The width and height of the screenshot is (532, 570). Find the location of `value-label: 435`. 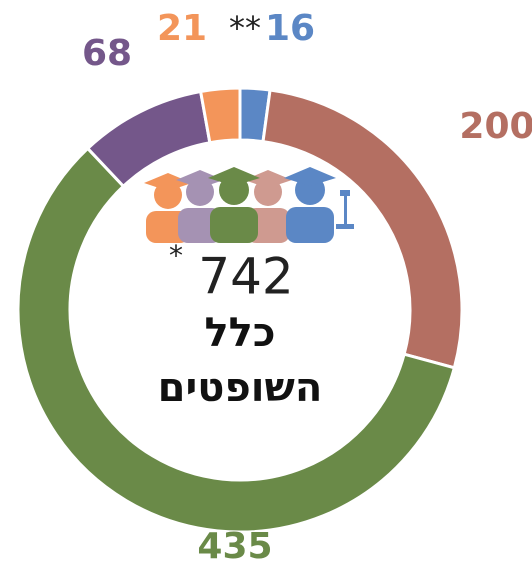

value-label: 435 is located at coordinates (234, 546).